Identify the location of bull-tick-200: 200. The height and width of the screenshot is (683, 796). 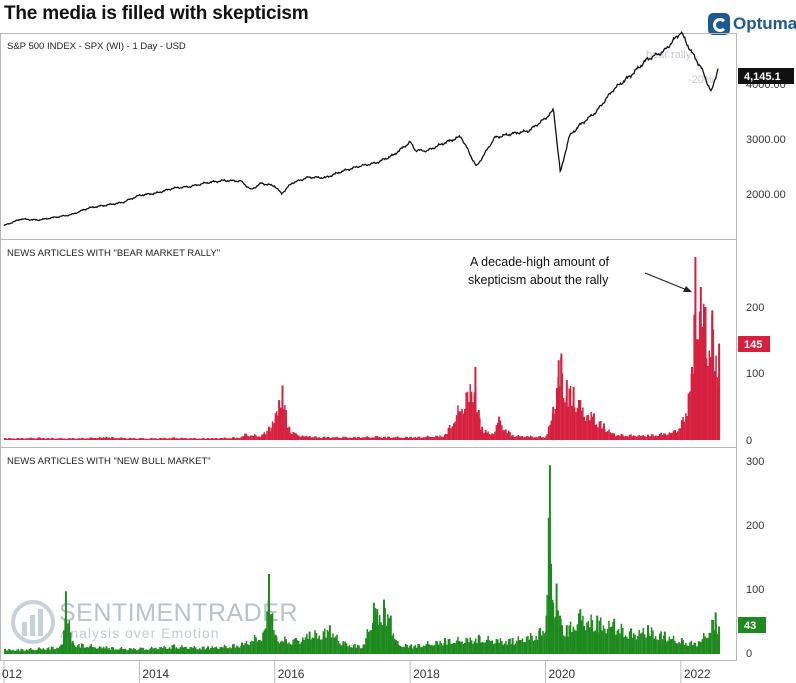
(755, 526).